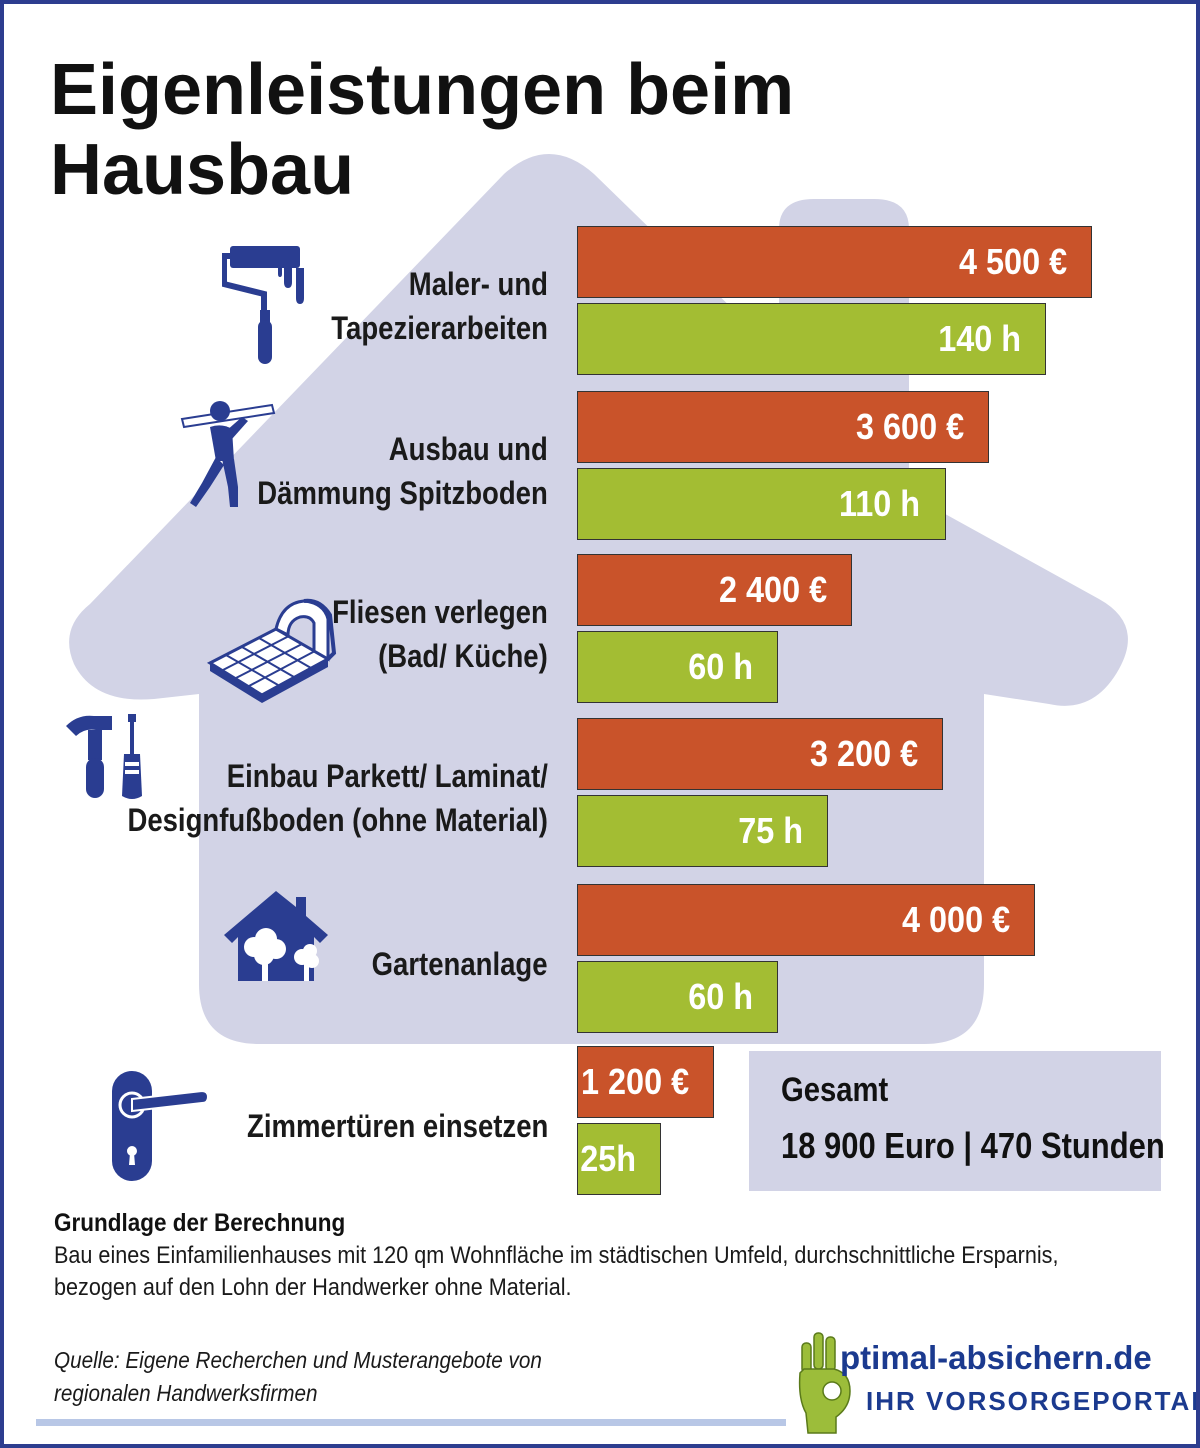 The height and width of the screenshot is (1448, 1200). What do you see at coordinates (806, 920) in the screenshot?
I see `cost-bar: 4 000 €` at bounding box center [806, 920].